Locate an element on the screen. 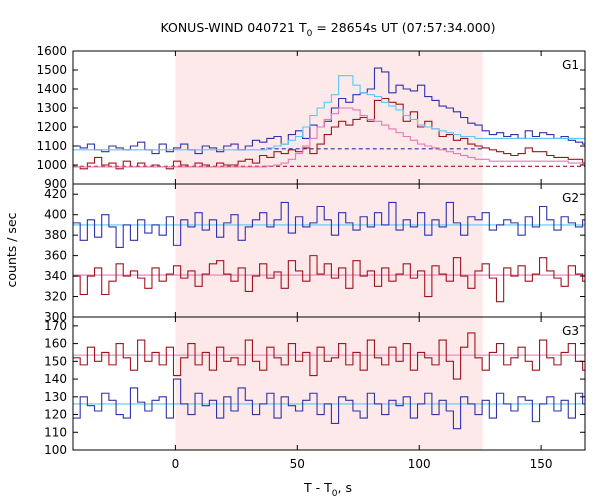 This screenshot has width=600, height=500. xtick-label: 0 is located at coordinates (176, 464).